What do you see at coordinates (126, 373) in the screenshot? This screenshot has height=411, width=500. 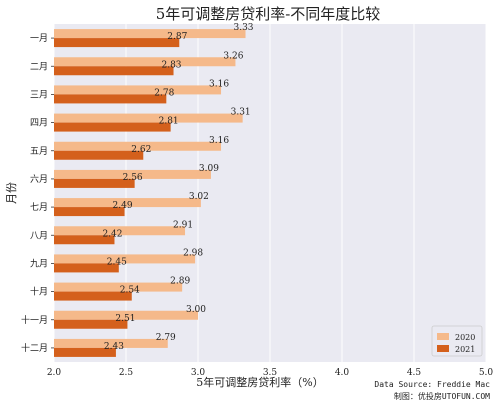 I see `x-tick-label: 2.5` at bounding box center [126, 373].